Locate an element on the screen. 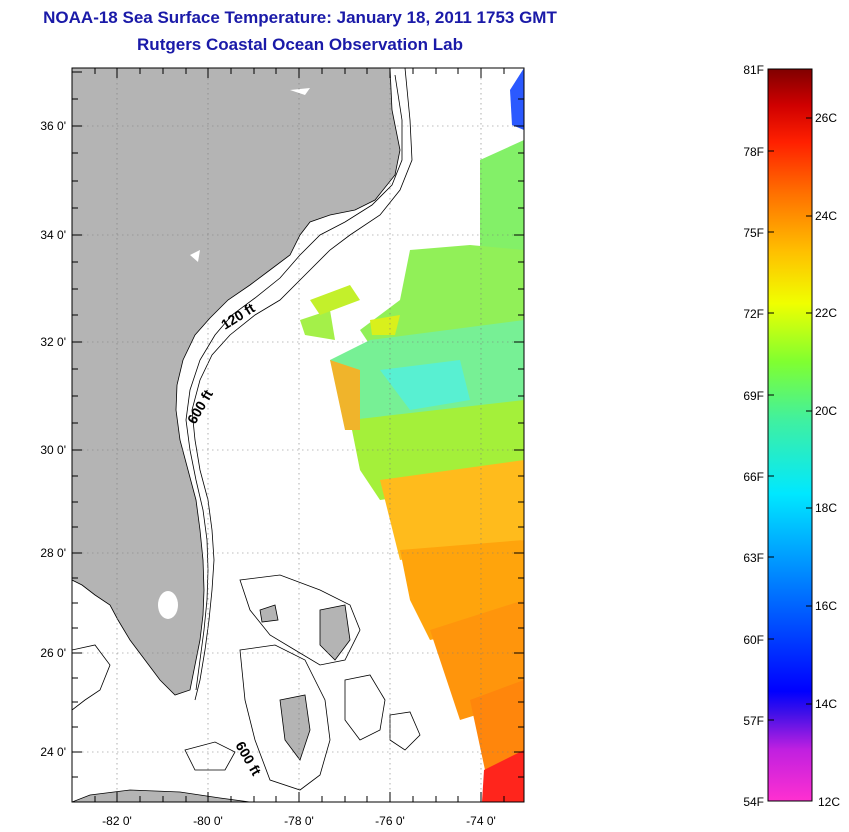 Image resolution: width=849 pixels, height=832 pixels. f-label: 81F is located at coordinates (753, 70).